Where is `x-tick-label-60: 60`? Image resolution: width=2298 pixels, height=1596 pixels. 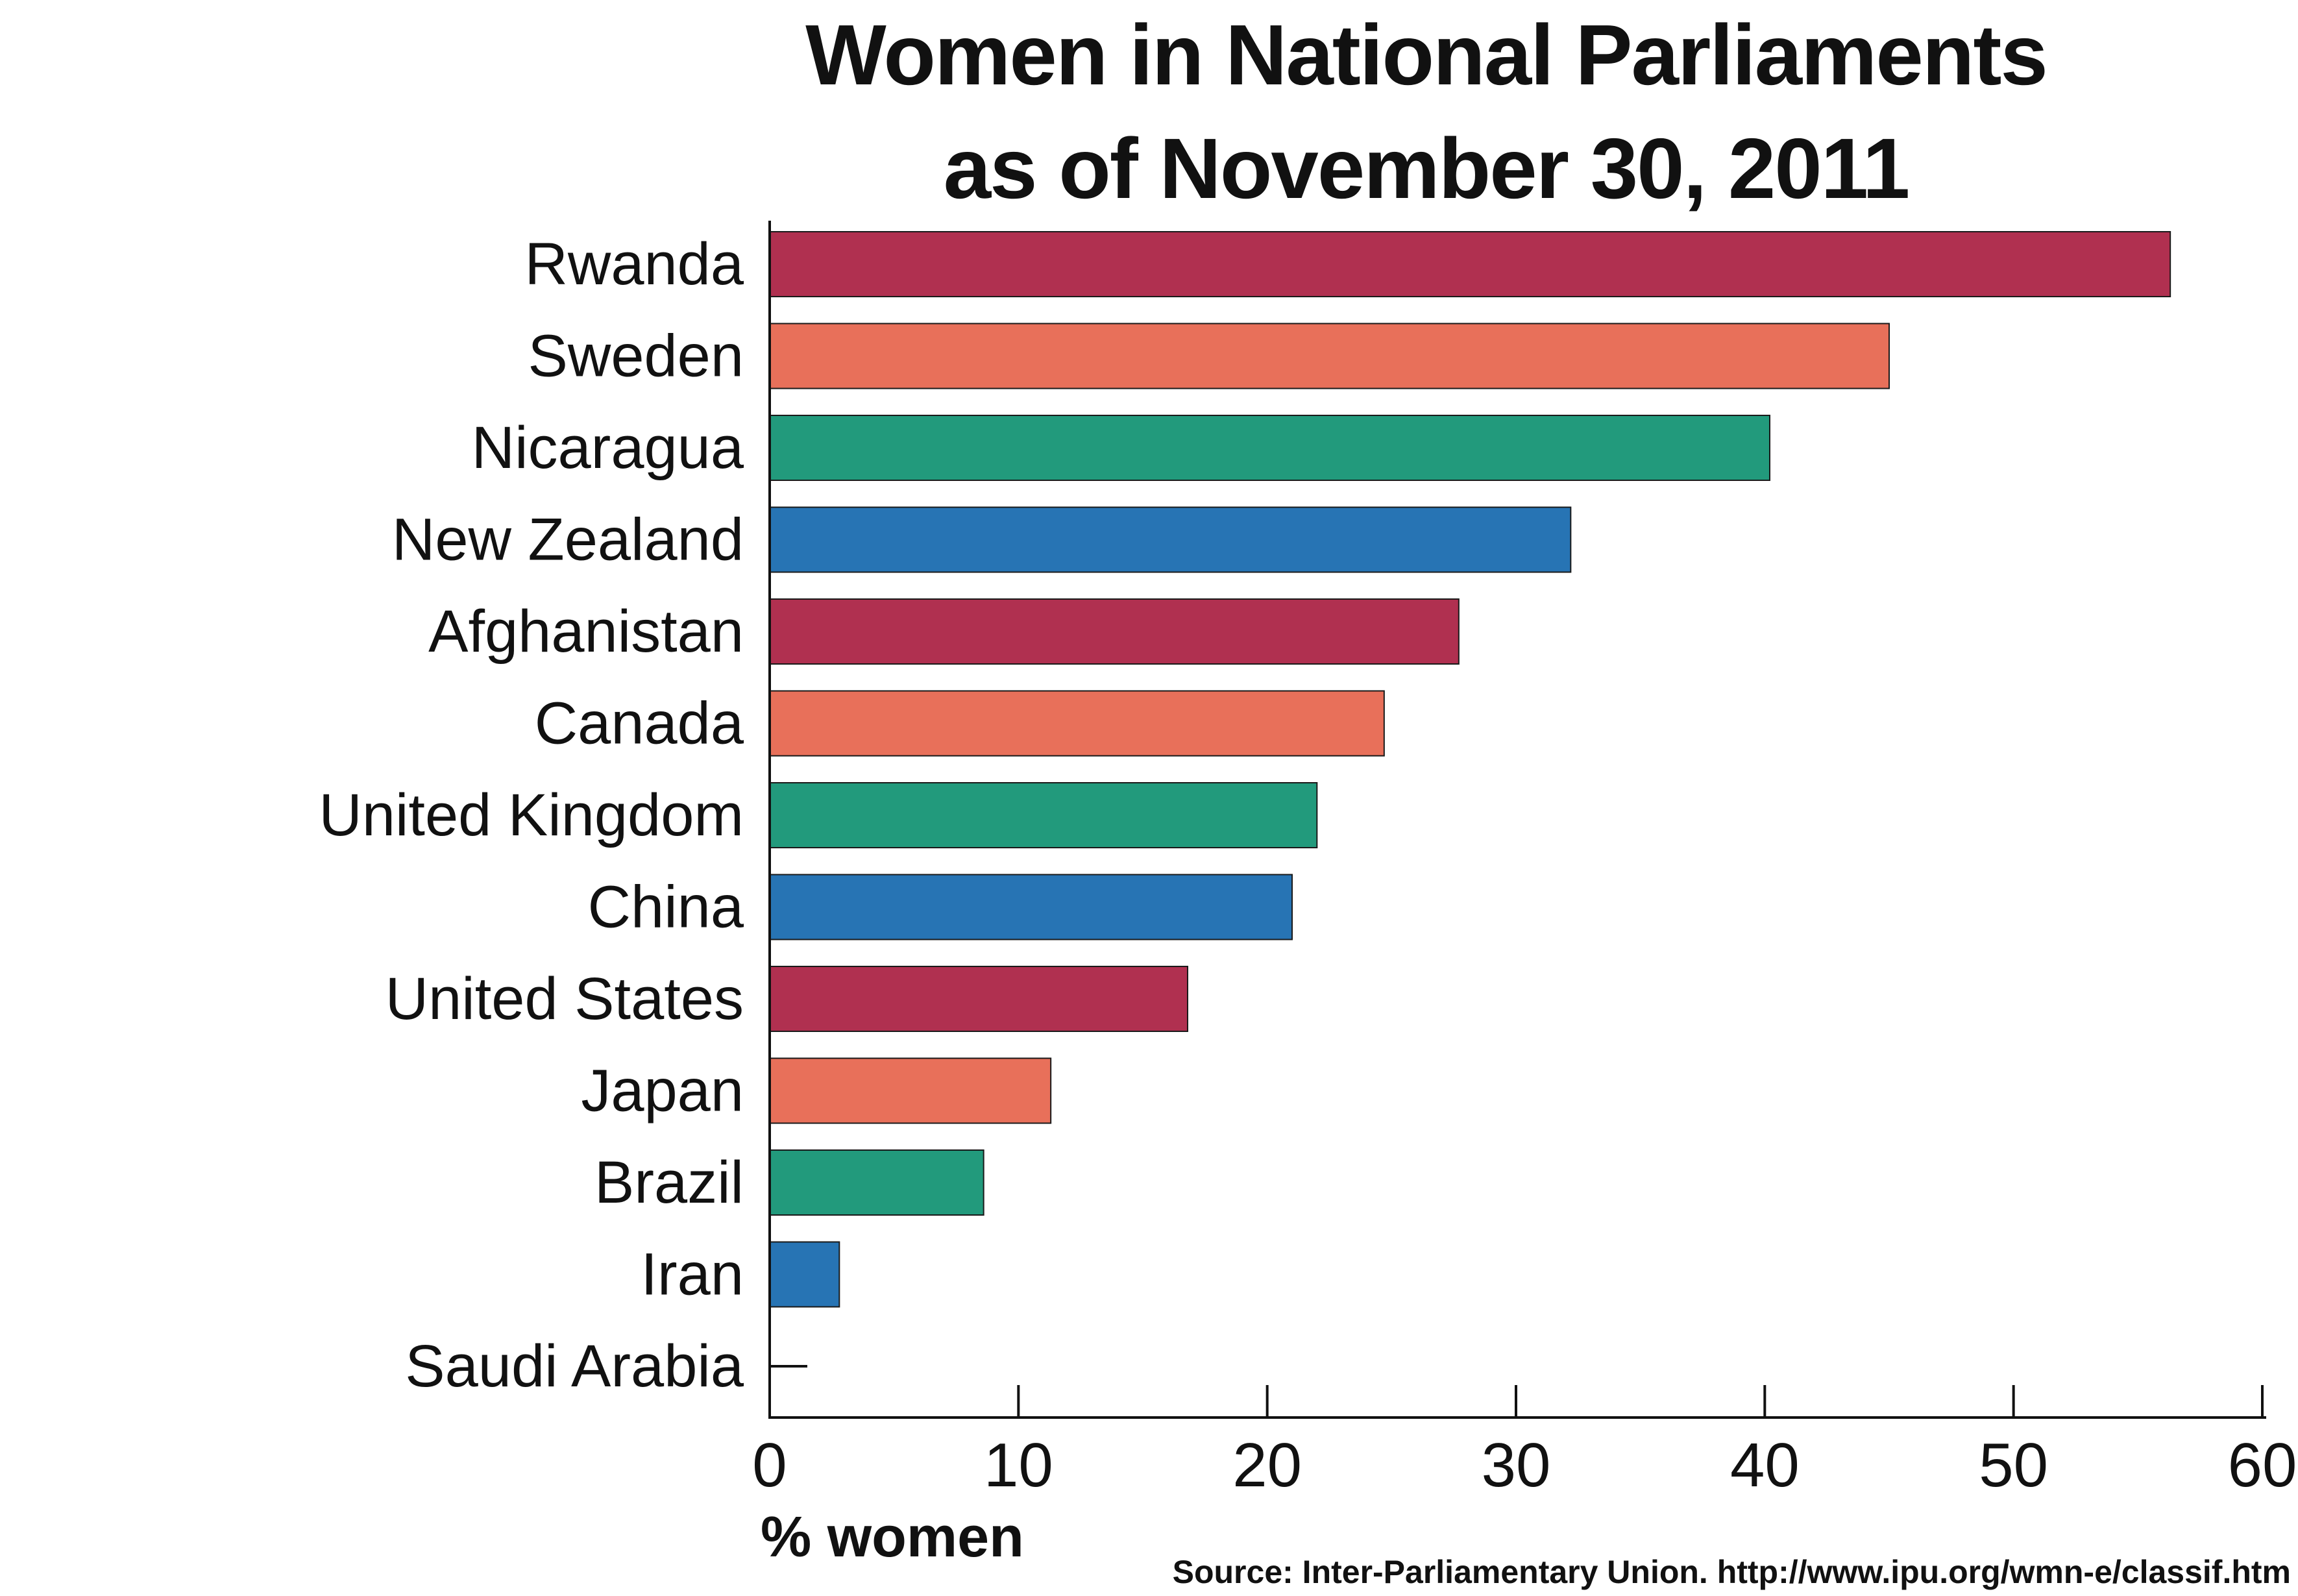 x-tick-label-60: 60 is located at coordinates (2262, 1465).